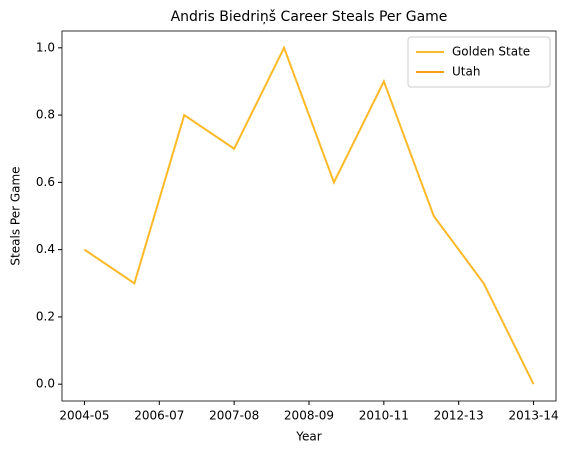 This screenshot has height=454, width=573. I want to click on y-tick-label: 0.4, so click(45, 249).